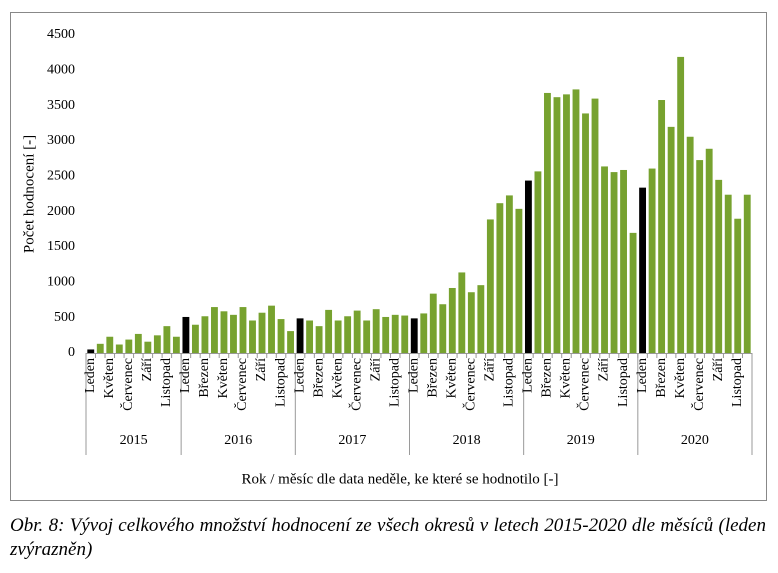 The height and width of the screenshot is (573, 778). I want to click on group-label: 2020, so click(695, 440).